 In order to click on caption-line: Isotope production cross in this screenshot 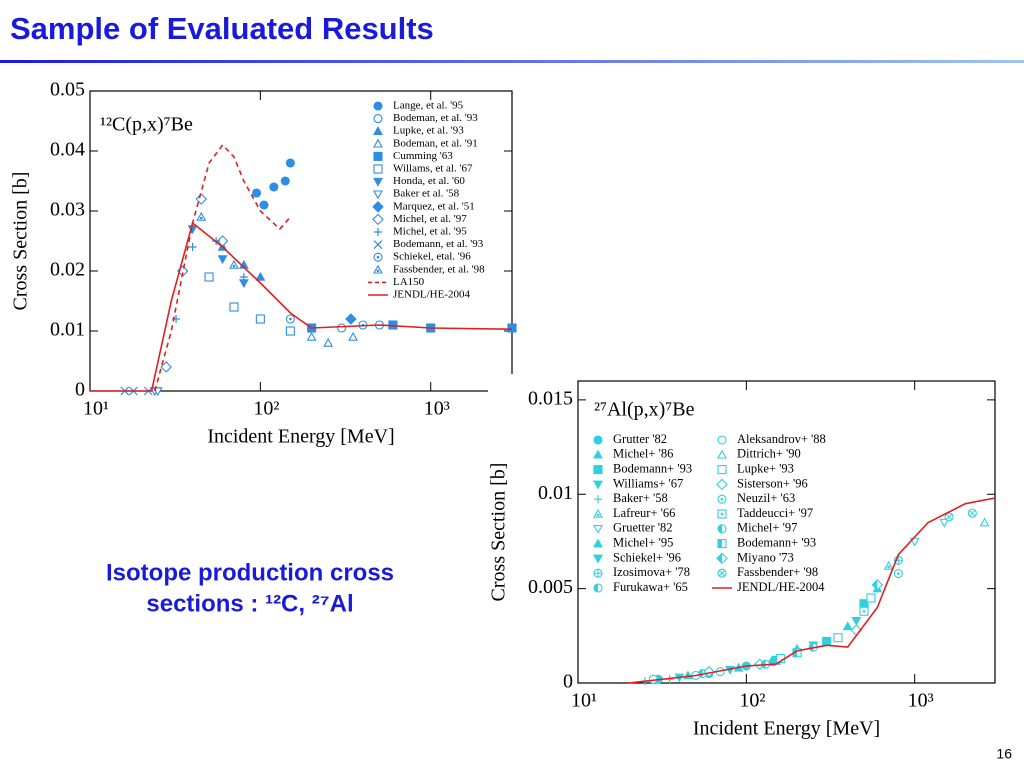, I will do `click(250, 572)`.